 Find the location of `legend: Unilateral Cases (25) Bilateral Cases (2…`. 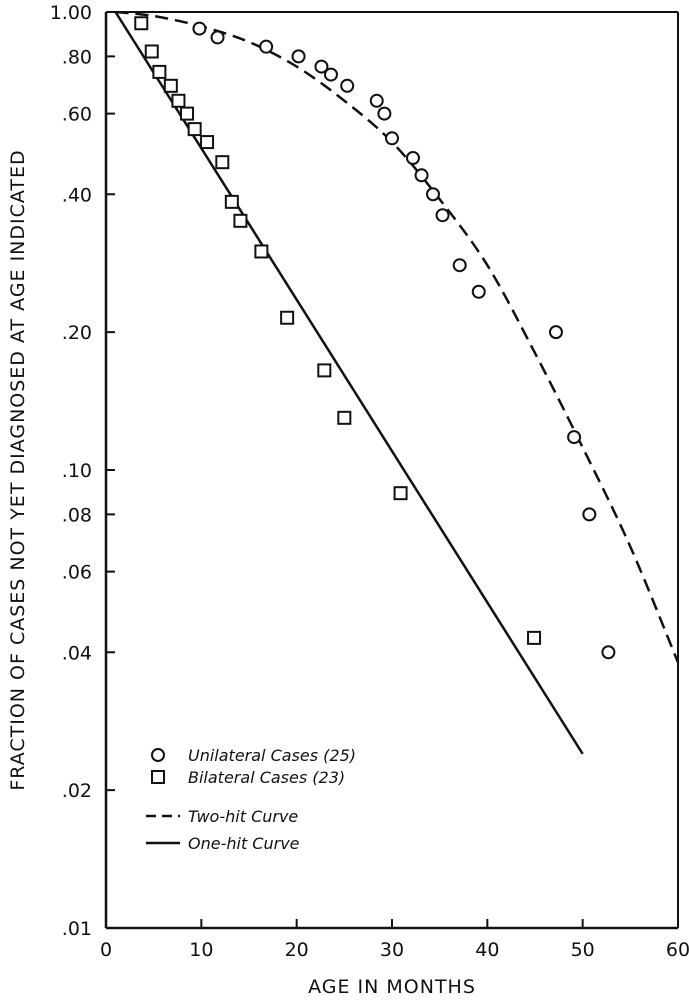

legend: Unilateral Cases (25) Bilateral Cases (2… is located at coordinates (251, 799).